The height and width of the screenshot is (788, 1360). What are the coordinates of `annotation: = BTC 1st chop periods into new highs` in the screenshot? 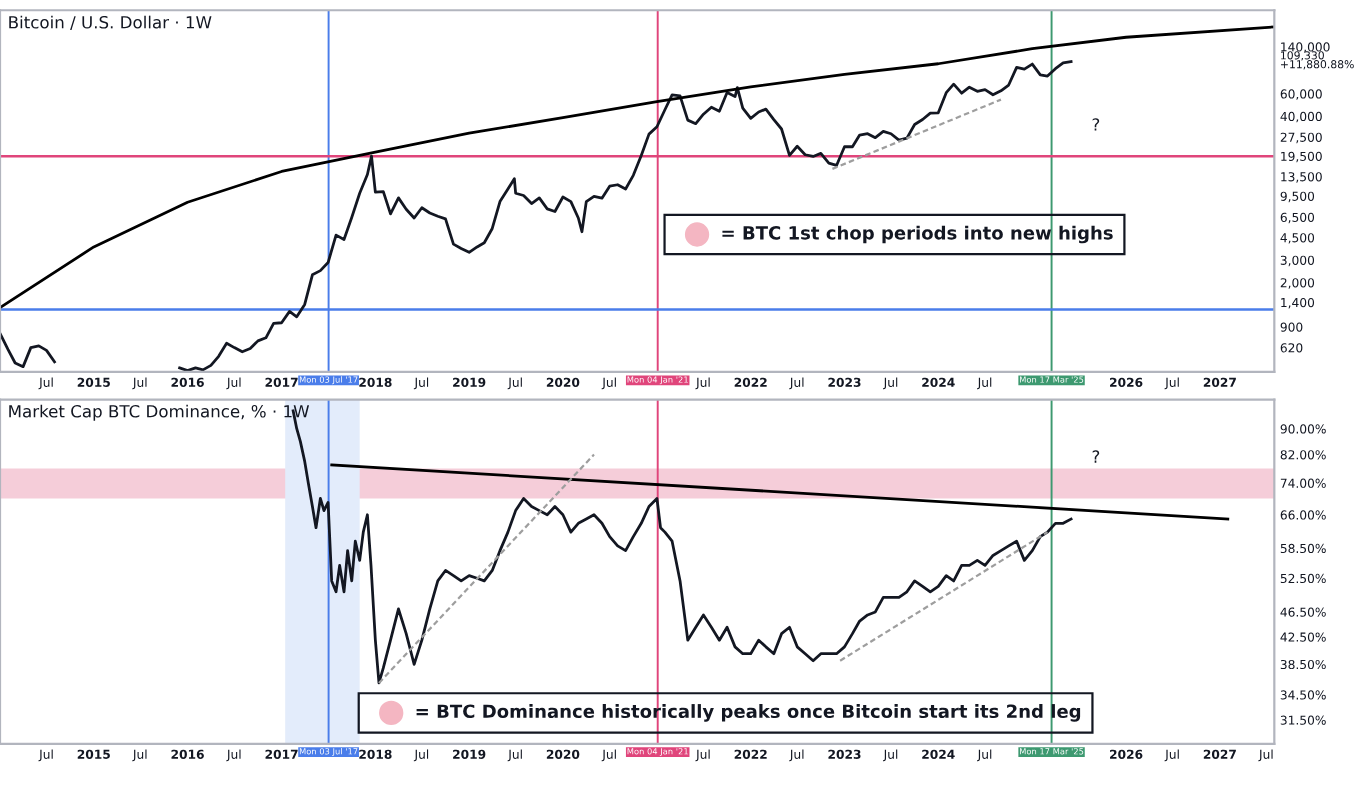 It's located at (917, 234).